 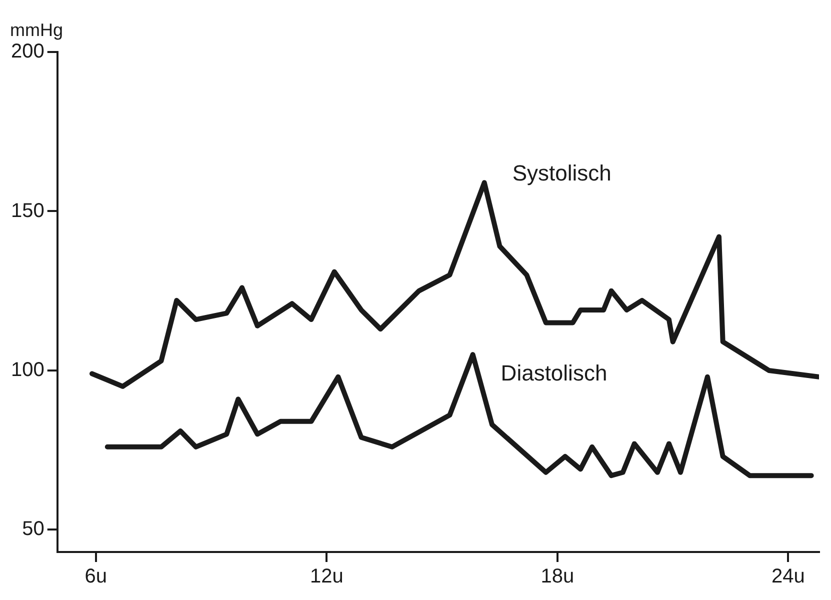 I want to click on y-tick-label: 150, so click(x=27, y=211).